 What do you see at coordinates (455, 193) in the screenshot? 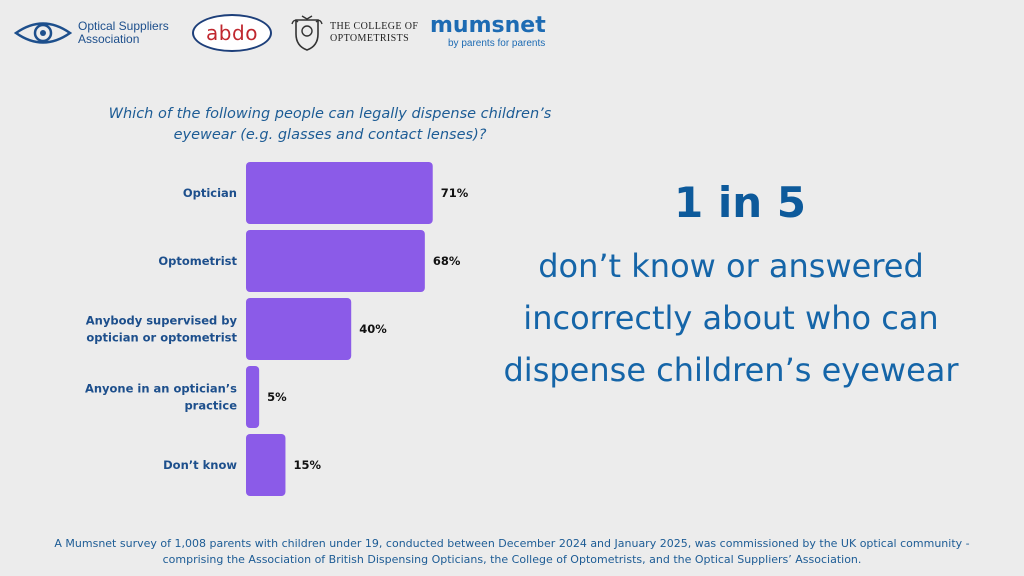
I see `value-label-0: 71%` at bounding box center [455, 193].